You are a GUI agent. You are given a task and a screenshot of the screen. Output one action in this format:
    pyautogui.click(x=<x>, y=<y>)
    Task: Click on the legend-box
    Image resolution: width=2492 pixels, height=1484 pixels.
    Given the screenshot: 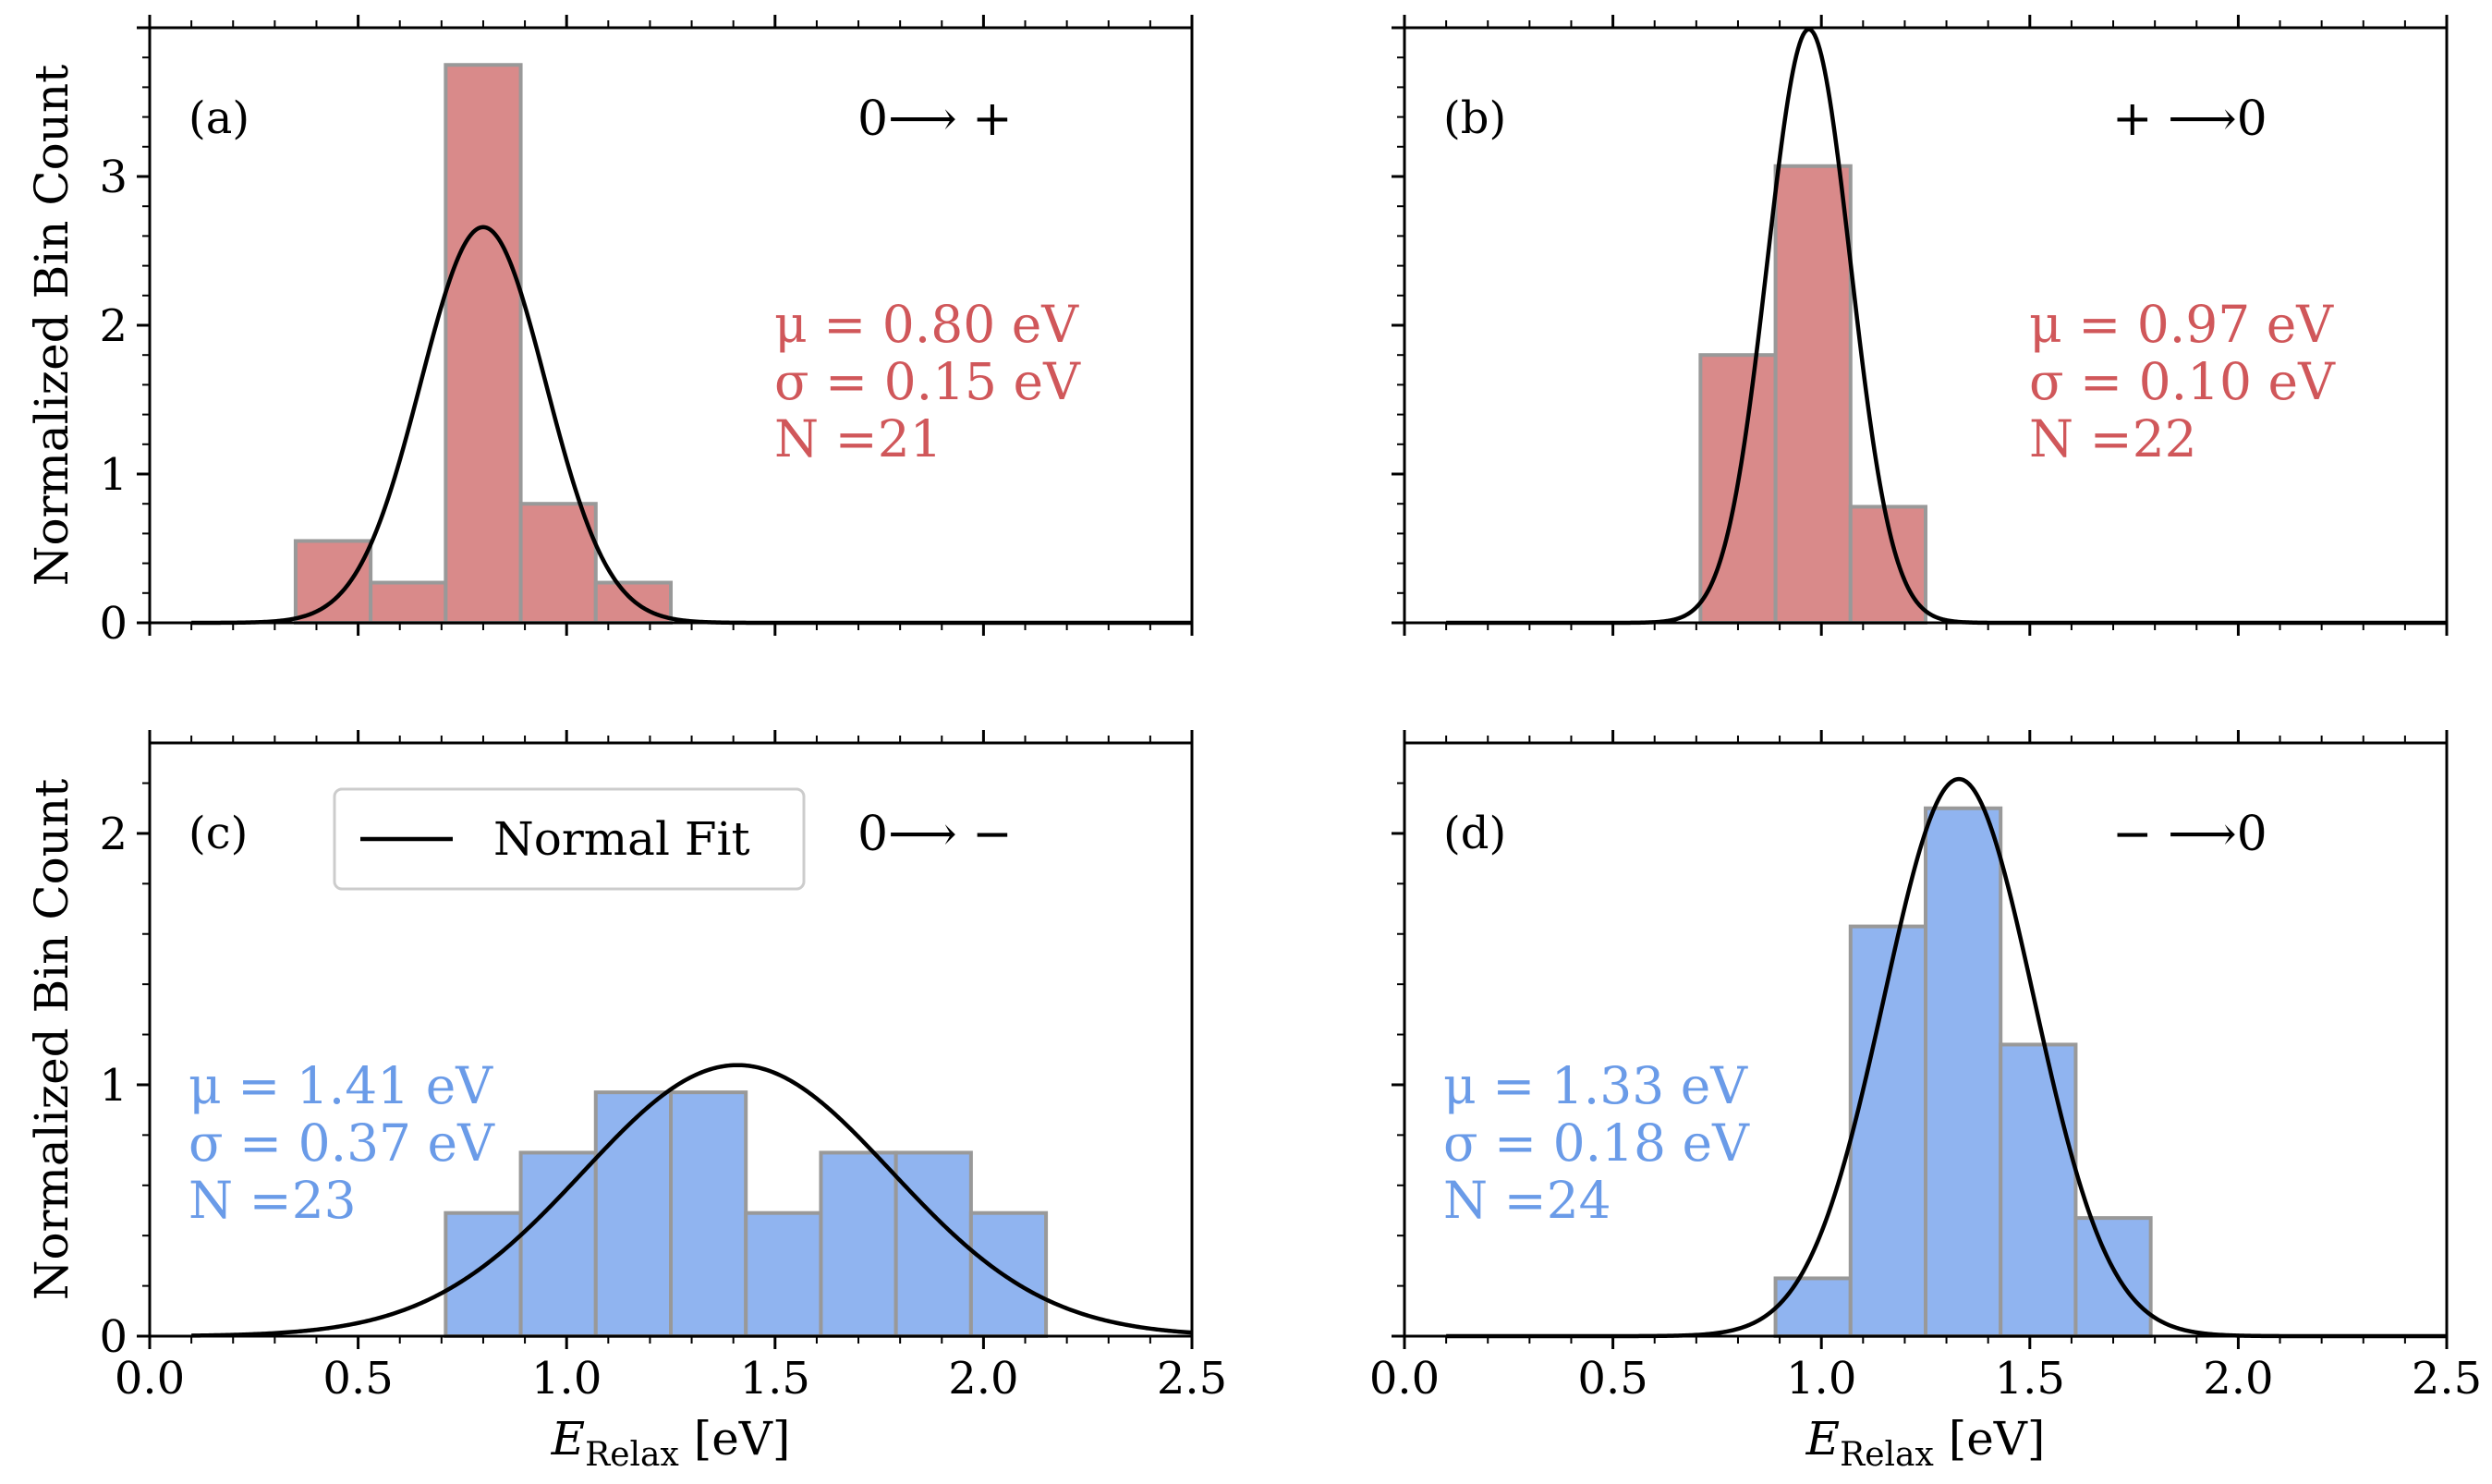 What is the action you would take?
    pyautogui.click(x=569, y=839)
    